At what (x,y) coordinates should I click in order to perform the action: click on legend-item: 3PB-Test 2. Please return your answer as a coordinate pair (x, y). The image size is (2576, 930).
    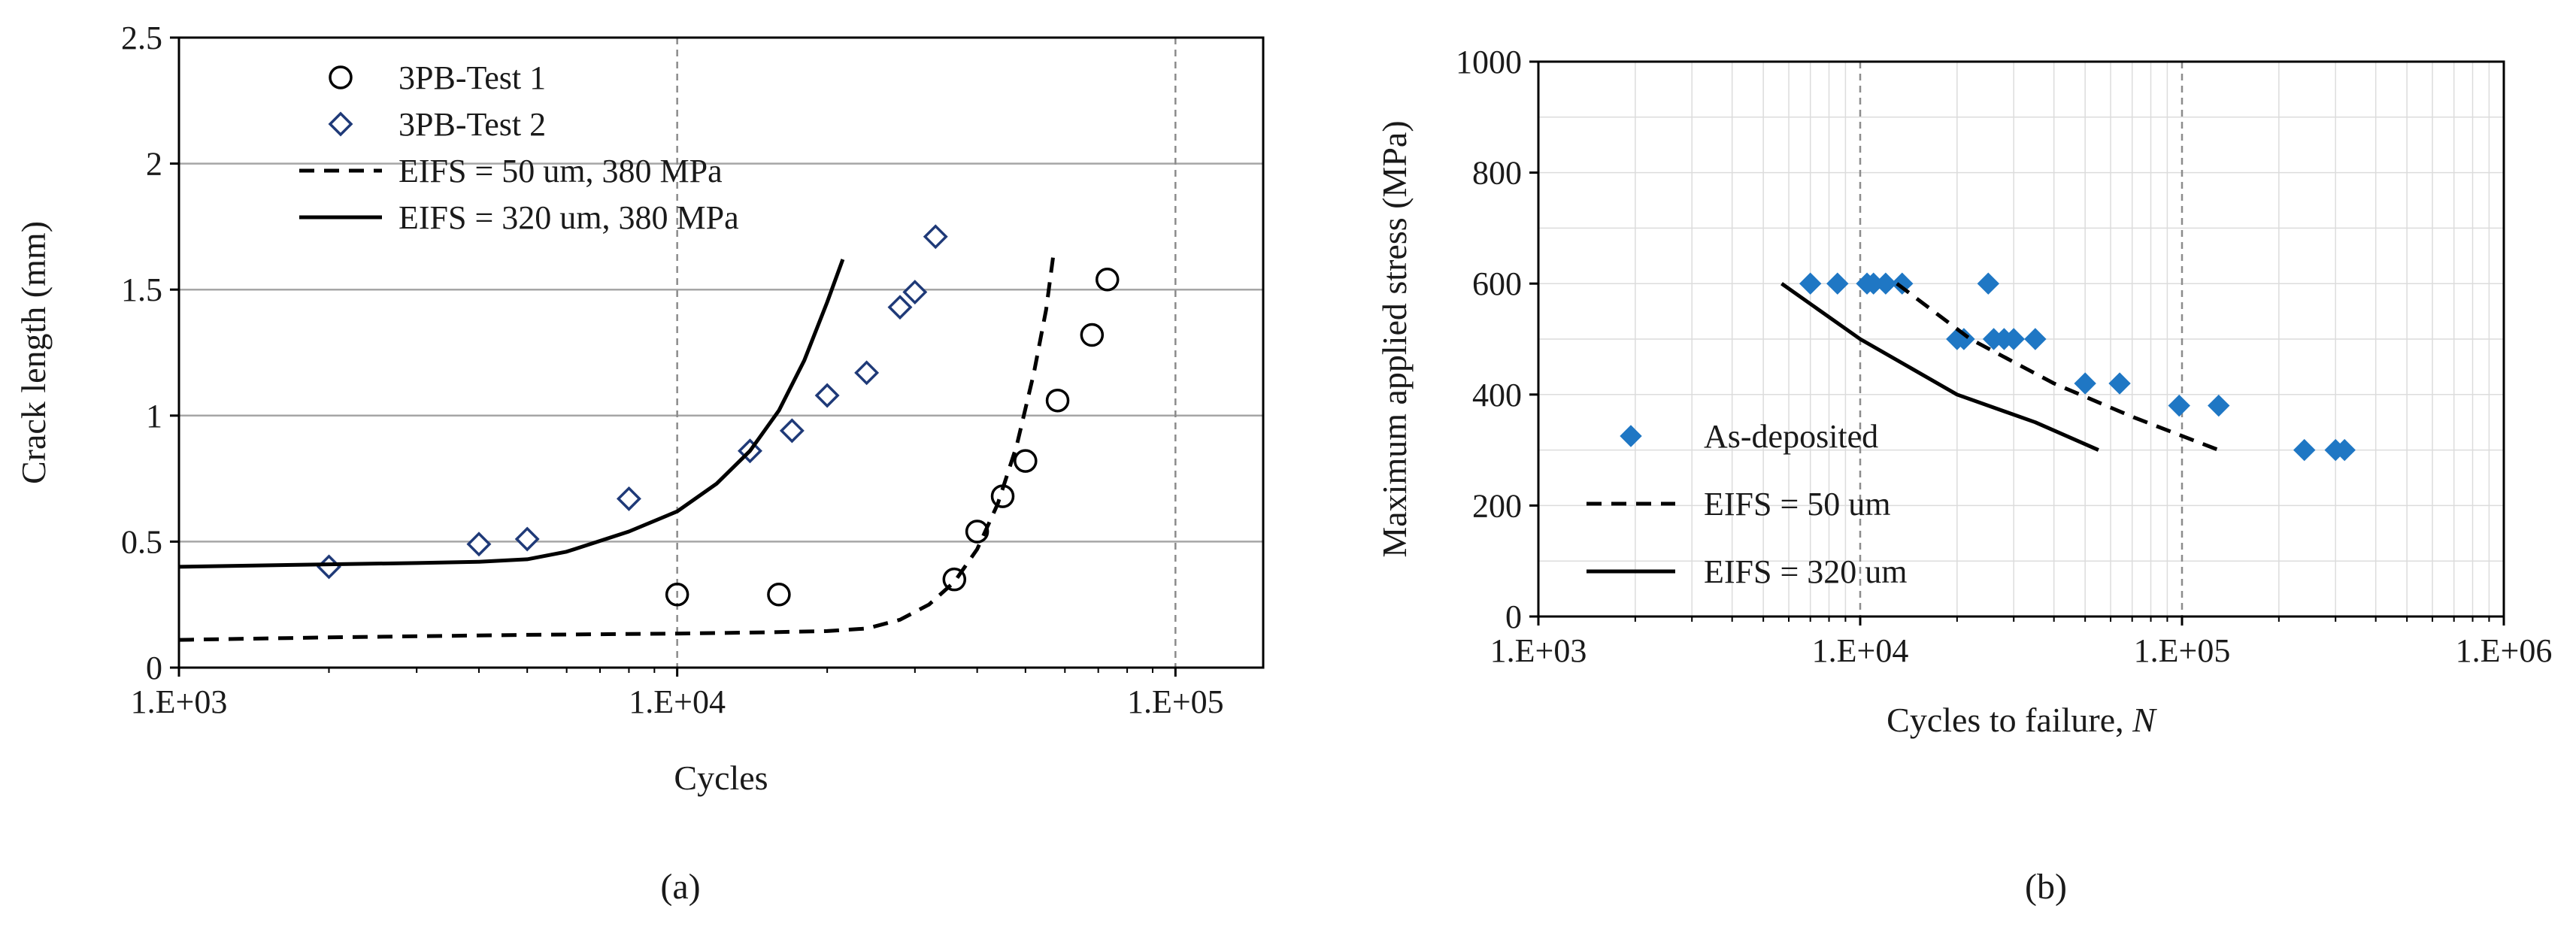
    Looking at the image, I should click on (437, 124).